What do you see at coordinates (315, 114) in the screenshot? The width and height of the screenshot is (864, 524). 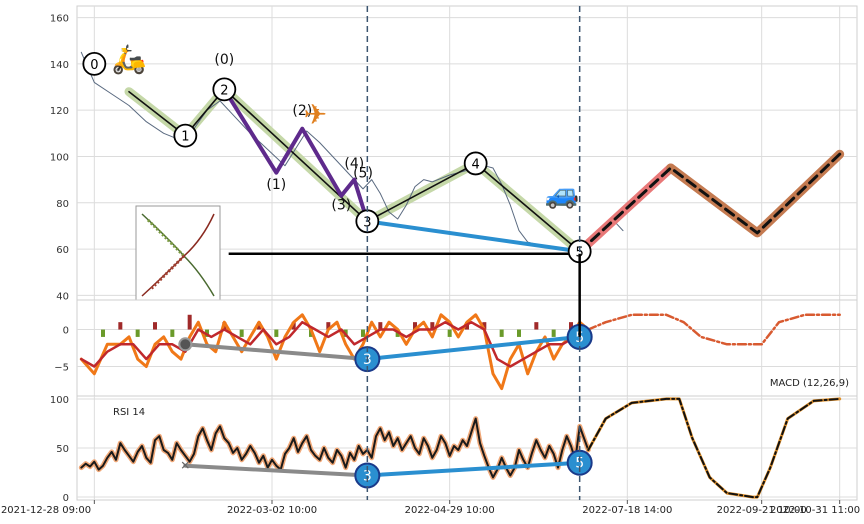 I see `airplane-icon: ✈` at bounding box center [315, 114].